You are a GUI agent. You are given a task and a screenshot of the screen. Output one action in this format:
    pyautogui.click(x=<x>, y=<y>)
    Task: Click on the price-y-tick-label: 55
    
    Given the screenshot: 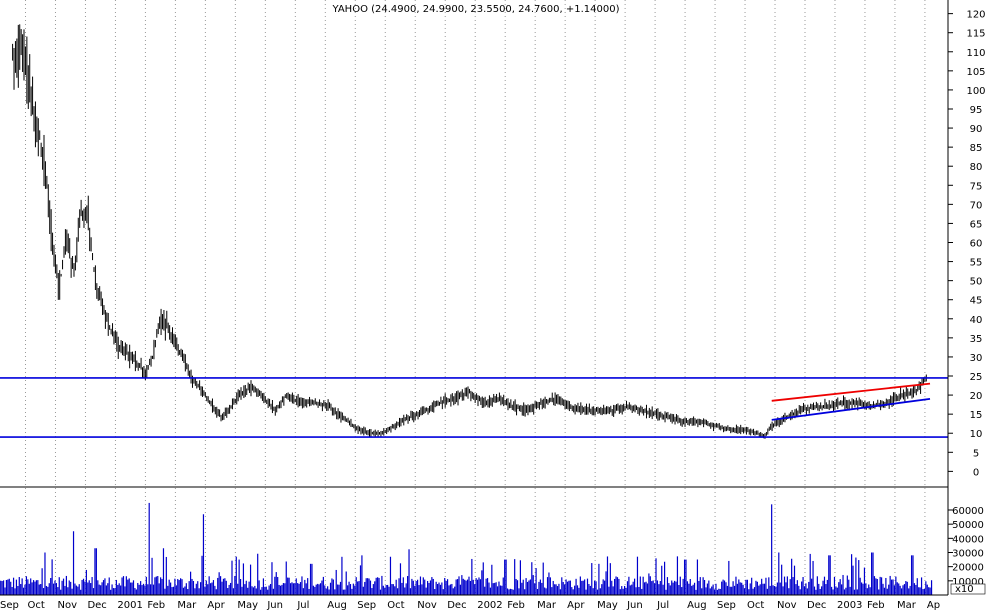 What is the action you would take?
    pyautogui.click(x=976, y=263)
    